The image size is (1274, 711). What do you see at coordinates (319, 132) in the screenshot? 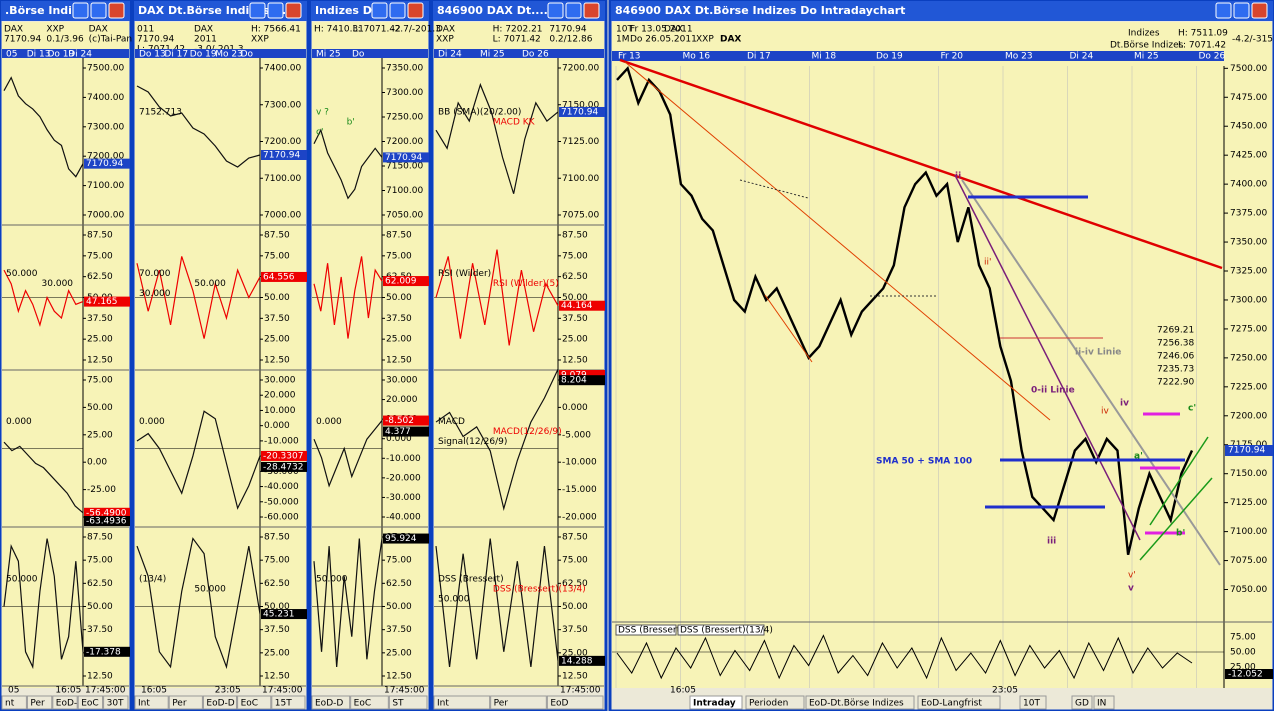
I see `panel-label: c'` at bounding box center [319, 132].